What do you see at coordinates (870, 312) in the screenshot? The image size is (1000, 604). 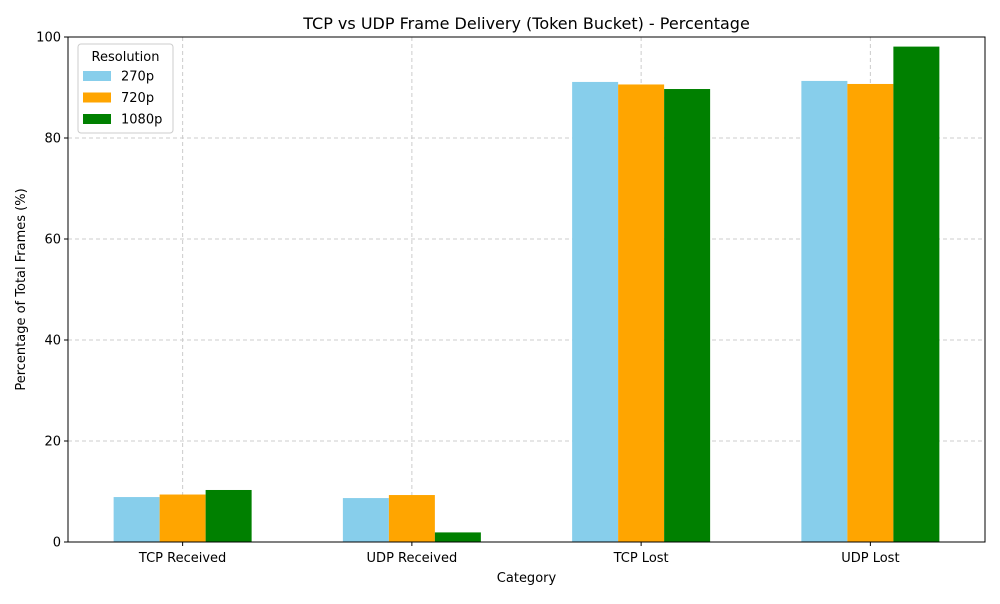 I see `bar-720p-udp-lost` at bounding box center [870, 312].